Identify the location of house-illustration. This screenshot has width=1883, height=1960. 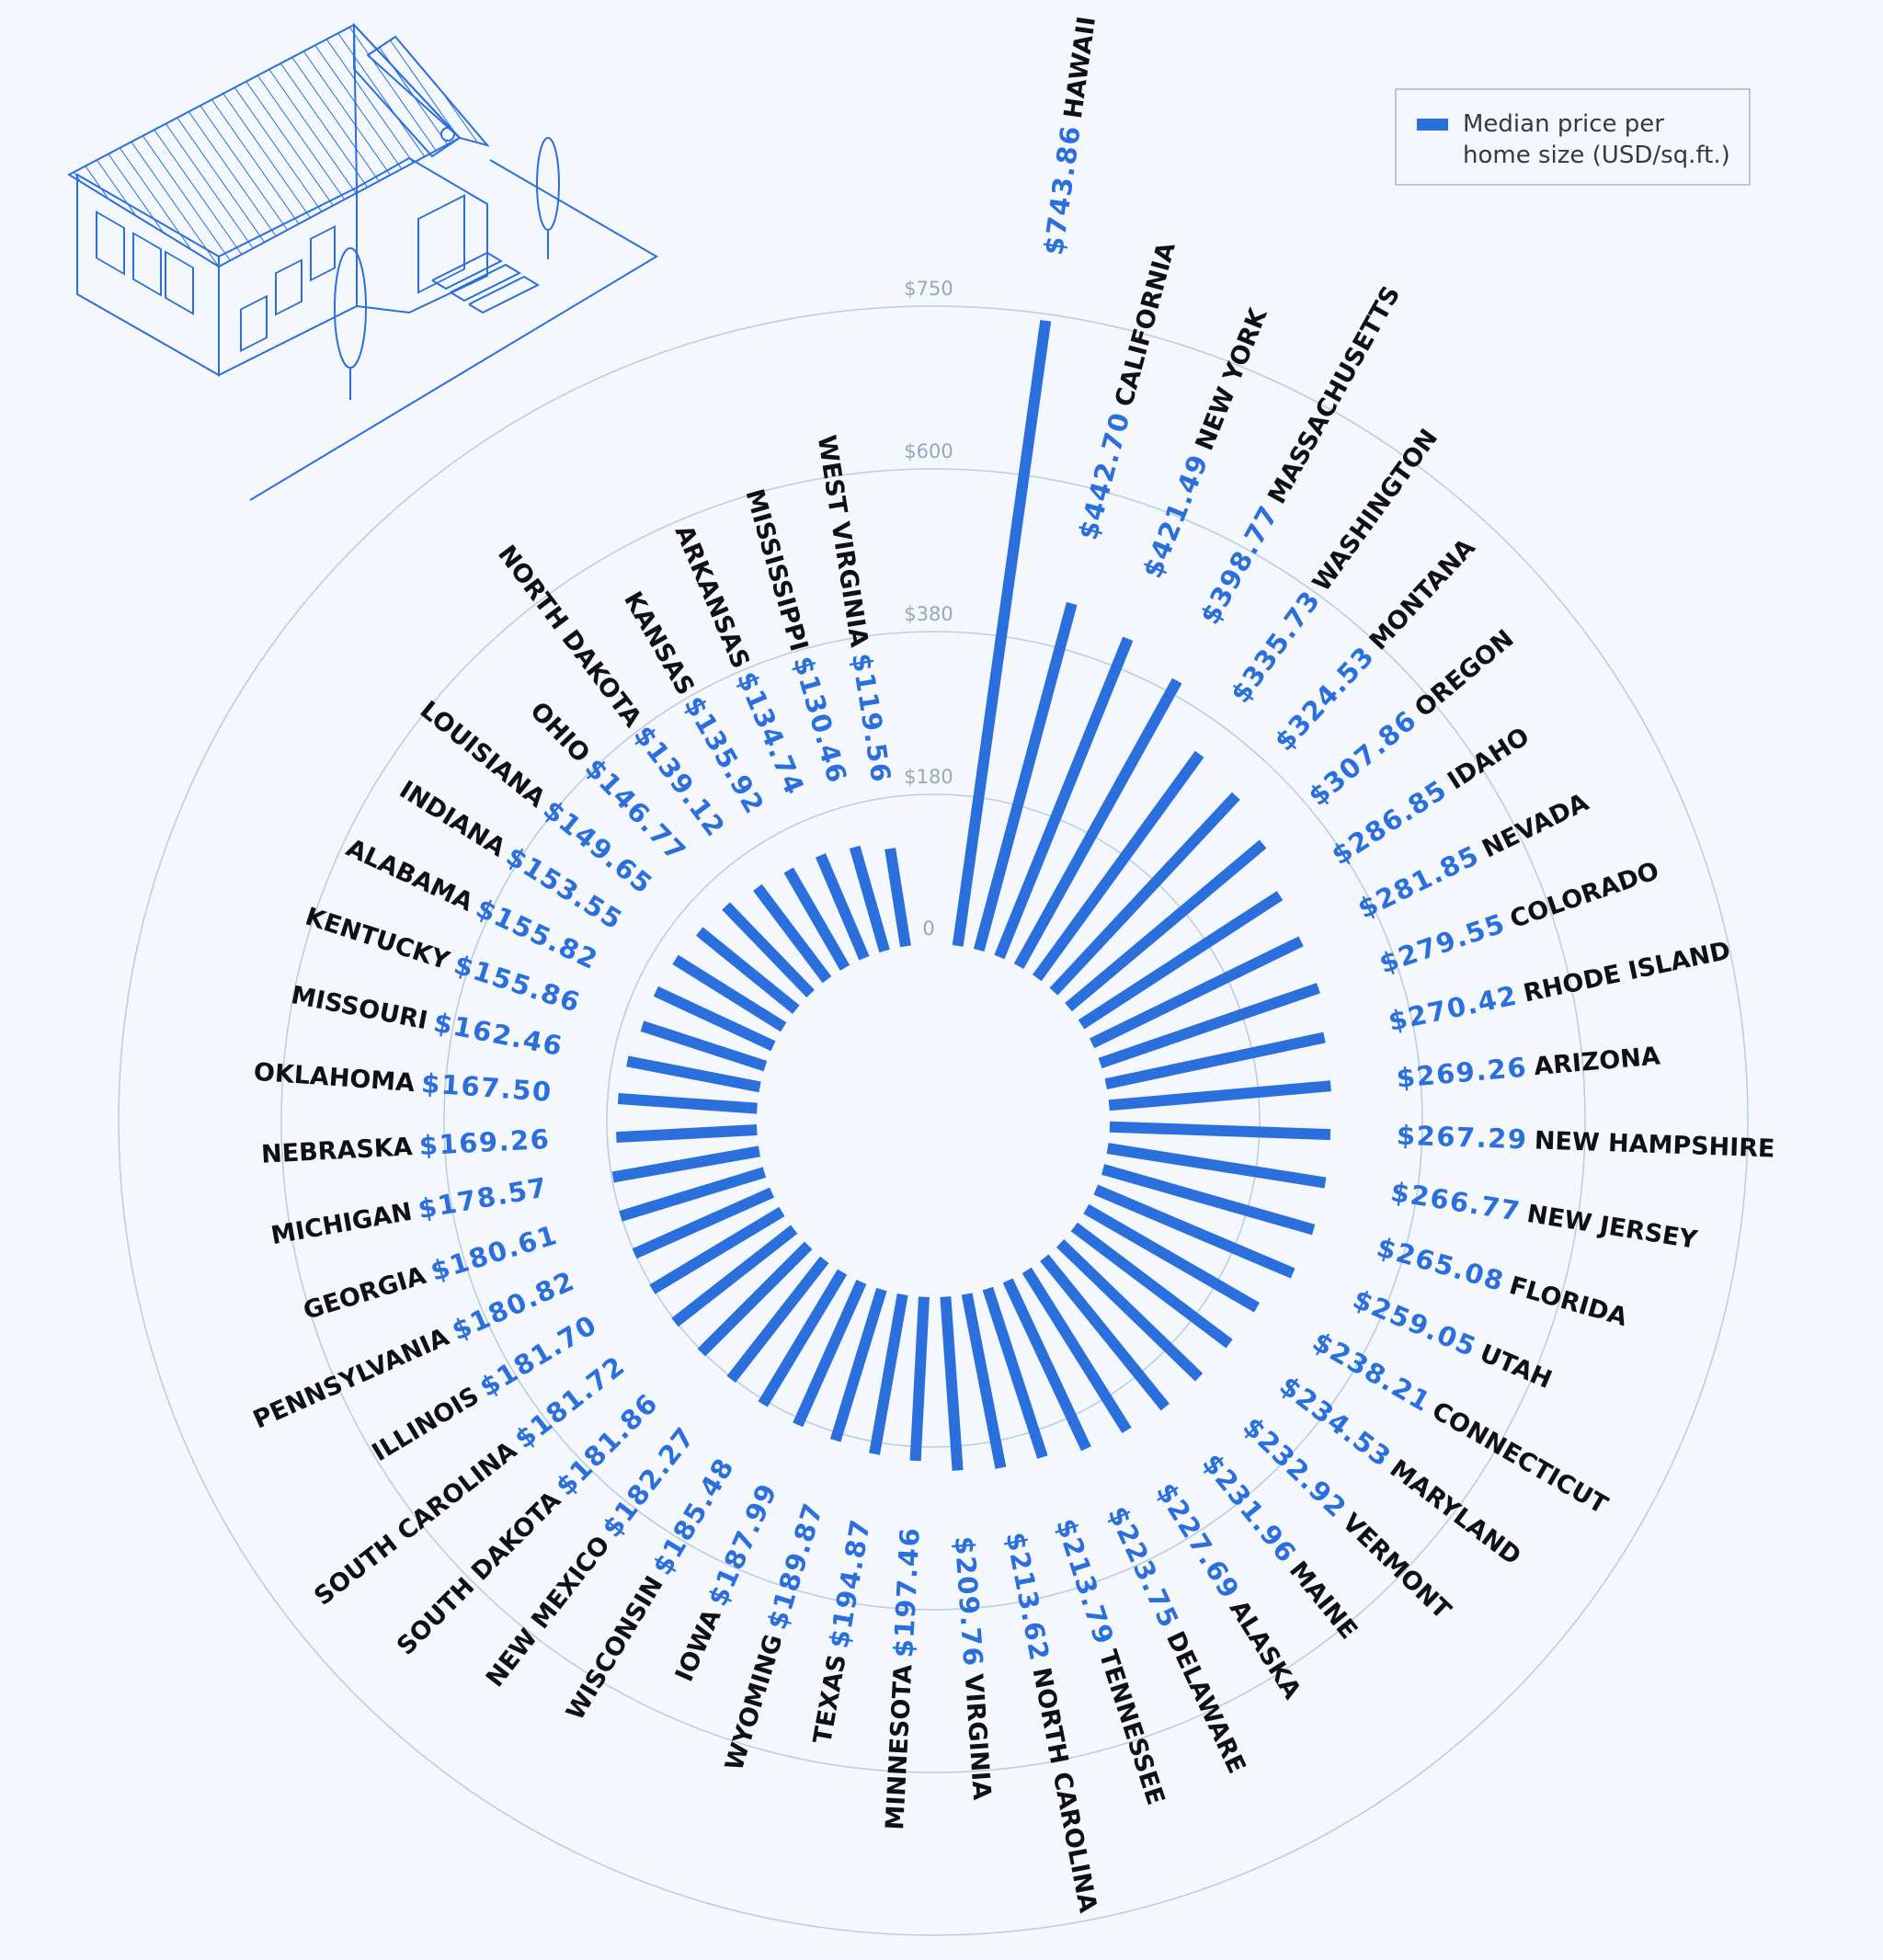
(362, 261).